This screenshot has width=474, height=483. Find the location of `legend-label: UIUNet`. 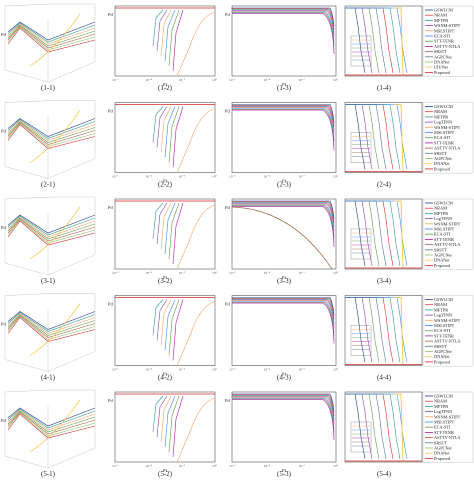

legend-label: UIUNet is located at coordinates (441, 67).